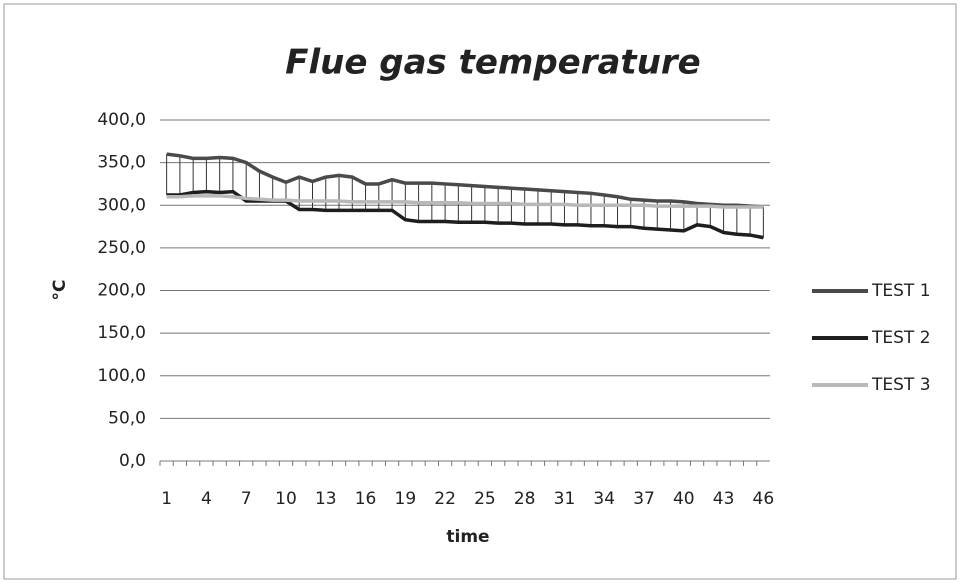  I want to click on legend-label: TEST 3, so click(901, 385).